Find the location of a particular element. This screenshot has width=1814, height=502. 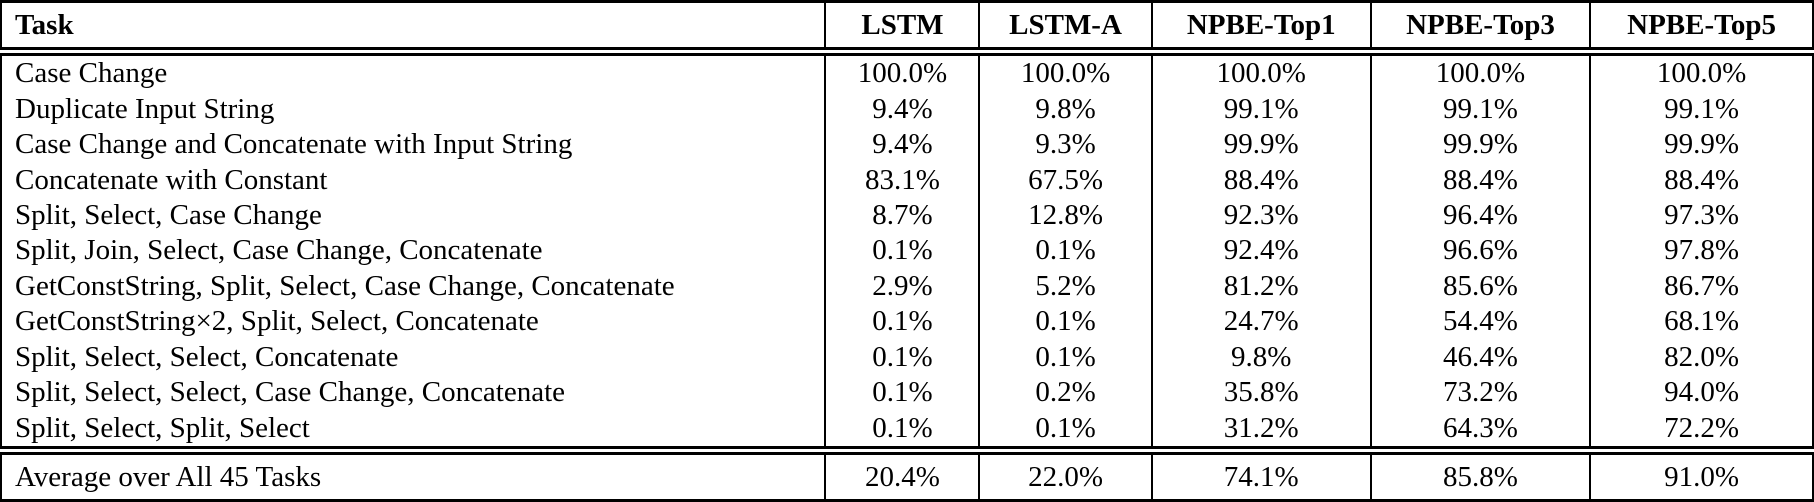

value-cell: 86.7% is located at coordinates (1701, 286).